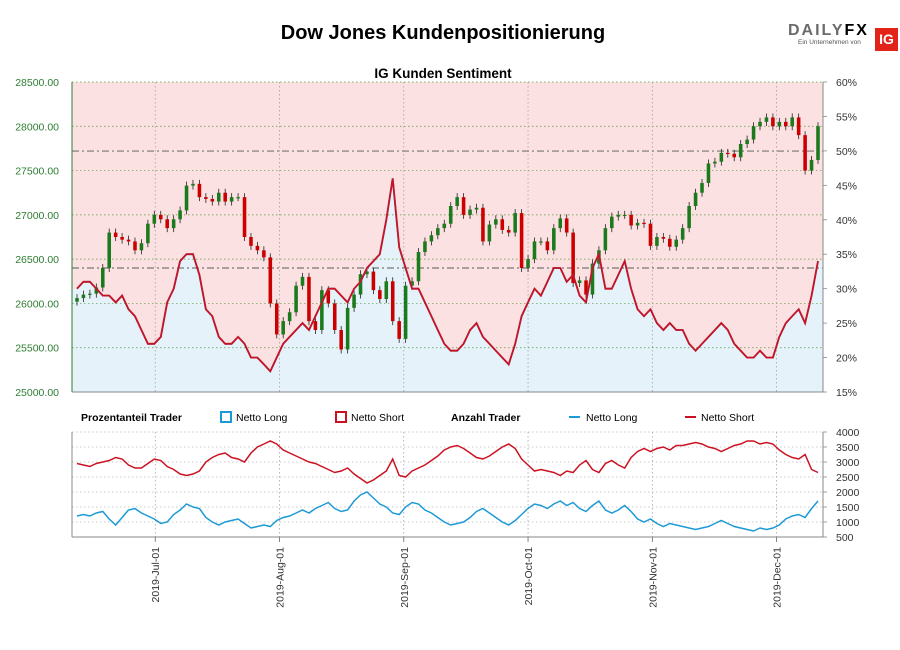 The height and width of the screenshot is (650, 900). Describe the element at coordinates (156, 575) in the screenshot. I see `x-tick-label: 2019-Jul-01` at that location.